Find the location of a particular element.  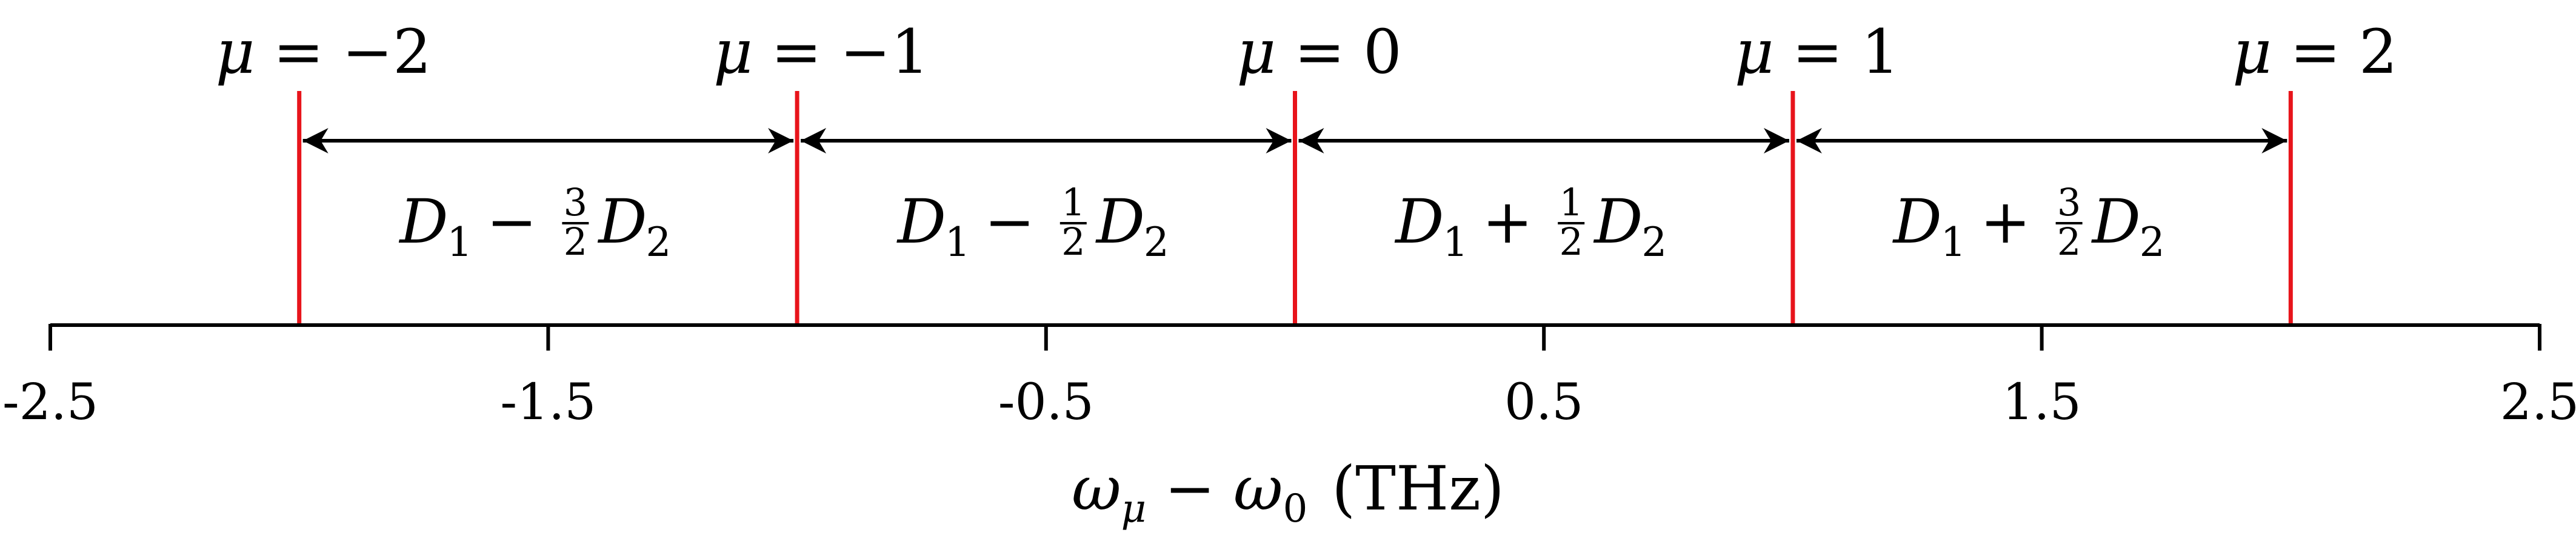

spacing-label: D1−32 D2 is located at coordinates (534, 223).